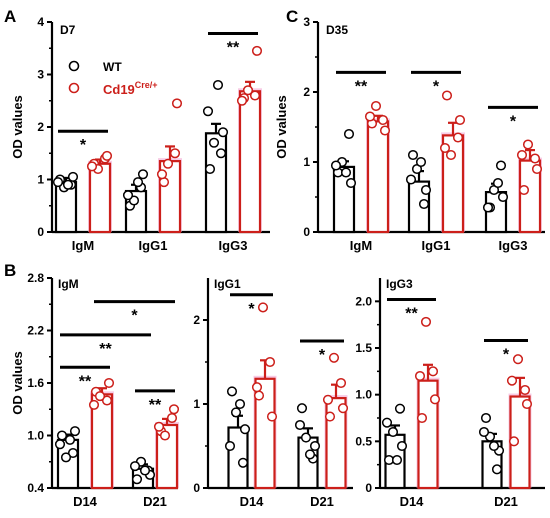 The width and height of the screenshot is (550, 518). What do you see at coordinates (74, 88) in the screenshot?
I see `legend-cre-marker` at bounding box center [74, 88].